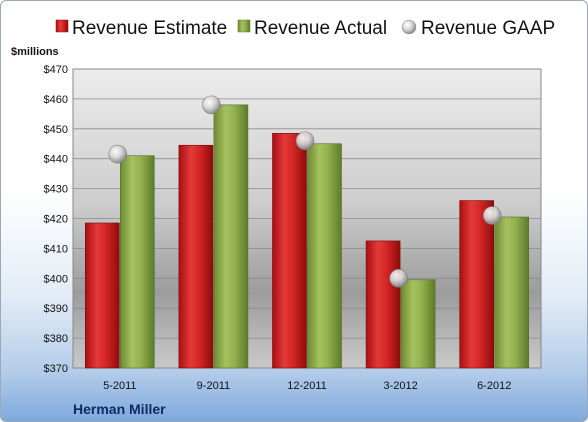 Image resolution: width=588 pixels, height=422 pixels. I want to click on y-tick-label: $430, so click(56, 190).